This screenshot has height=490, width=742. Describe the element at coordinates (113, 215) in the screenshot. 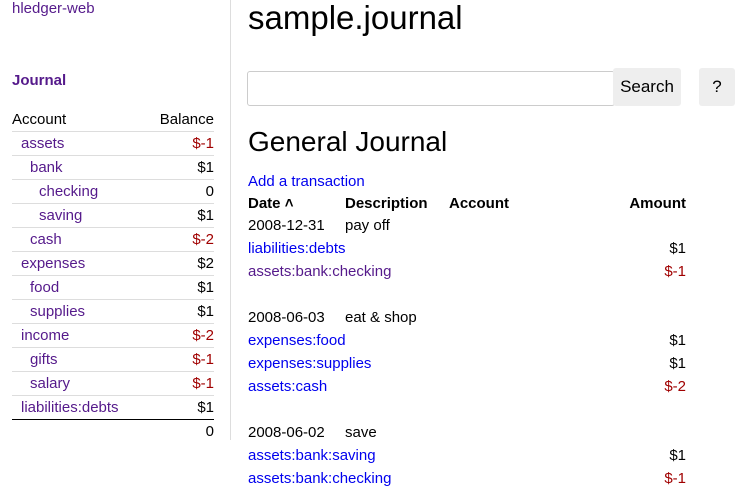

I see `account-row: saving $1` at that location.